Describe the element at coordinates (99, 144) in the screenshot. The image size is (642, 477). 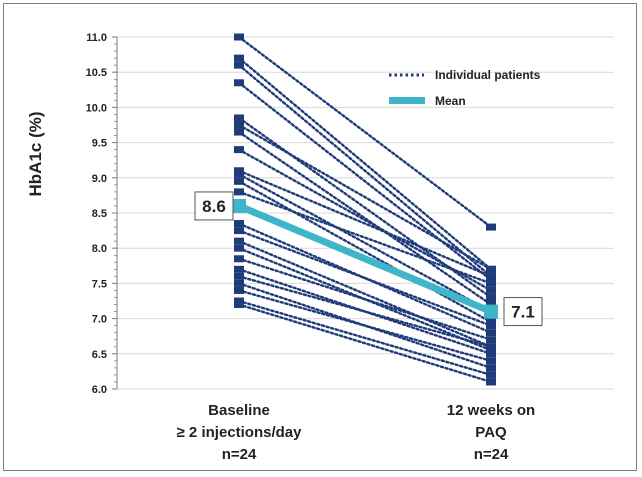
I see `y-tick-label: 9.5` at that location.